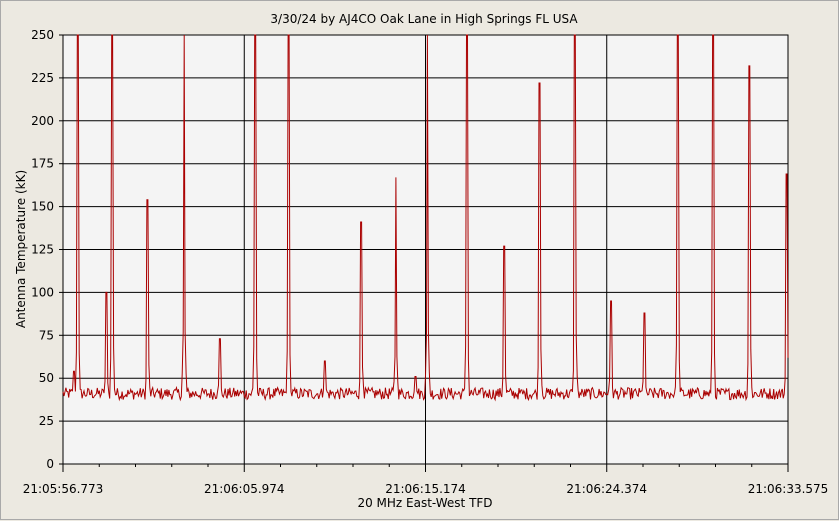 Image resolution: width=839 pixels, height=521 pixels. I want to click on x-tick-label: 21:06:24.374, so click(606, 489).